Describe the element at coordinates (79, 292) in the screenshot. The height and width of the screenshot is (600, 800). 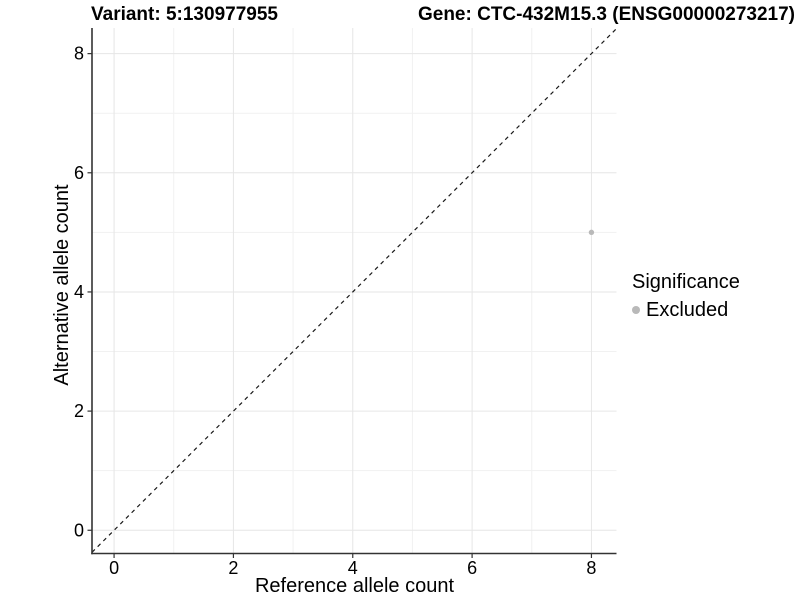
I see `y-tick-label: 4` at that location.